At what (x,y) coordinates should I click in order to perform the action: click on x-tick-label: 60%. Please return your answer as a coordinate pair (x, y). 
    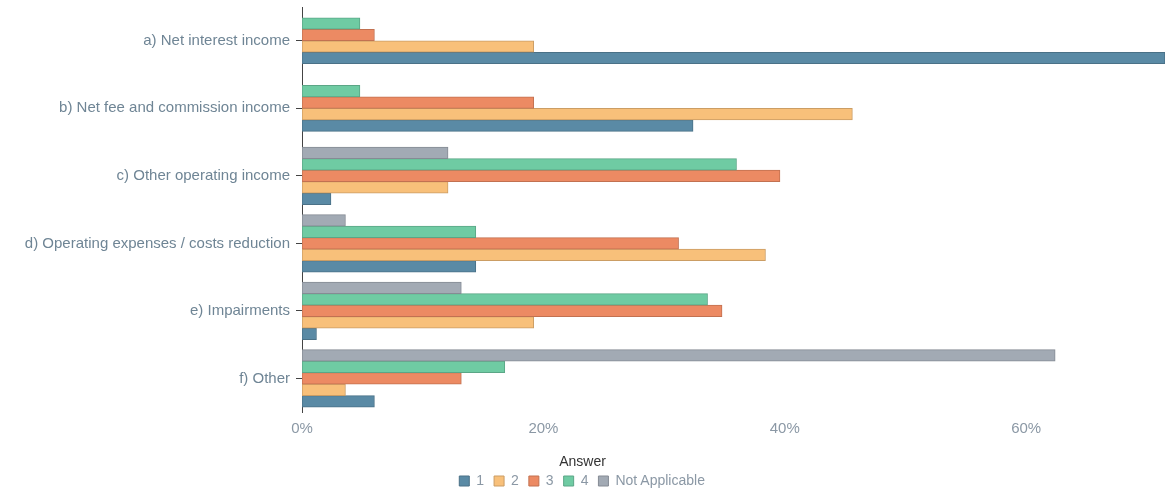
    Looking at the image, I should click on (1026, 428).